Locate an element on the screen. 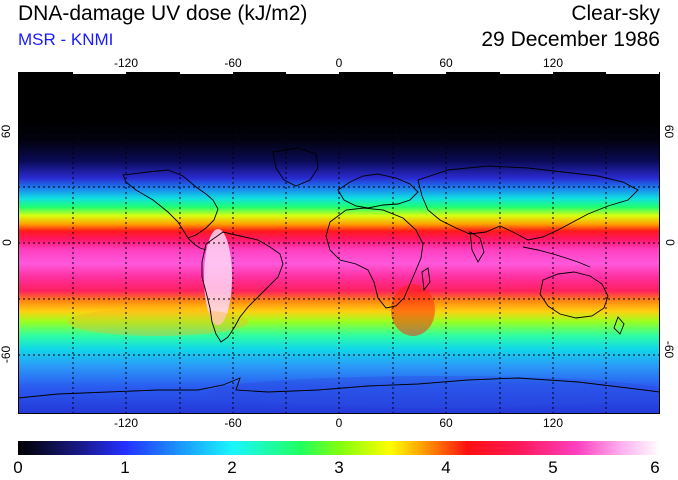  lon-label-bottom: 120 is located at coordinates (553, 423).